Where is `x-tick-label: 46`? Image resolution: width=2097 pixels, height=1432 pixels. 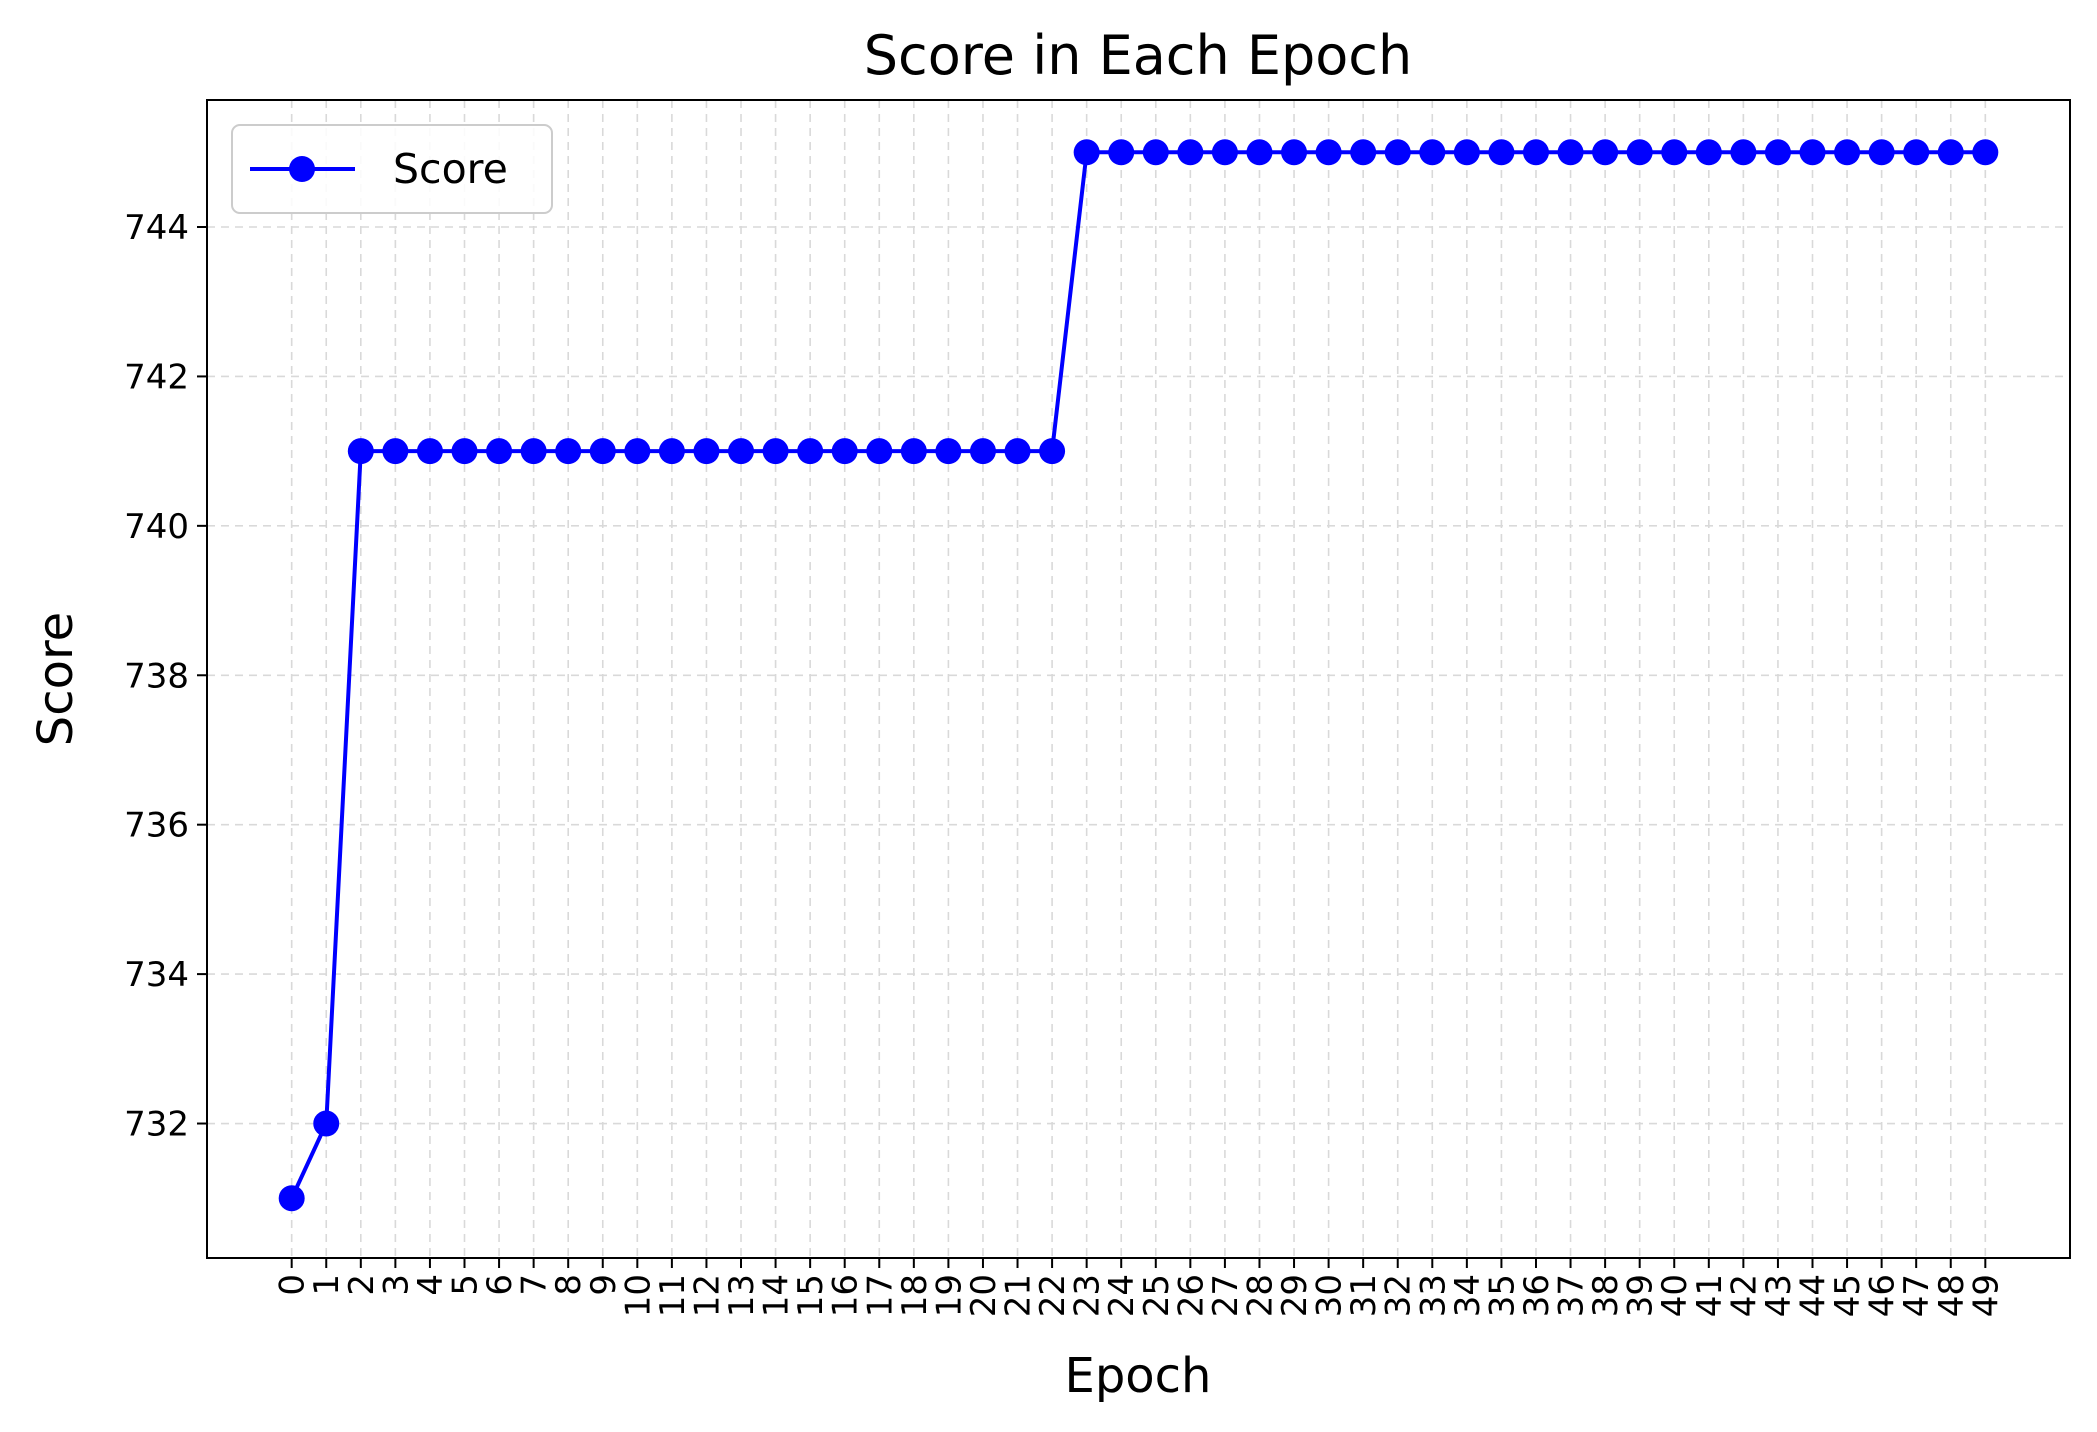
x-tick-label: 46 is located at coordinates (1883, 1295).